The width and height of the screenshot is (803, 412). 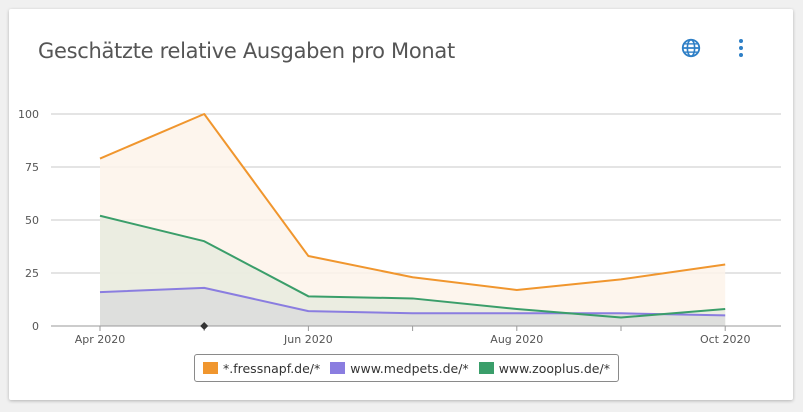 What do you see at coordinates (272, 368) in the screenshot?
I see `legend-label: *.fressnapf.de/*` at bounding box center [272, 368].